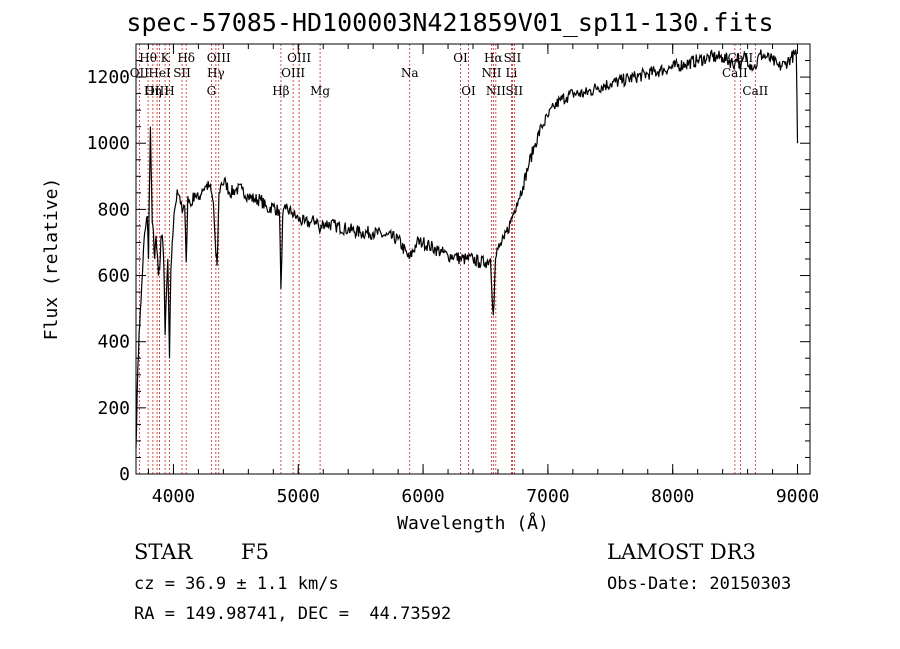  What do you see at coordinates (699, 584) in the screenshot?
I see `observation-date: Obs-Date: 20150303` at bounding box center [699, 584].